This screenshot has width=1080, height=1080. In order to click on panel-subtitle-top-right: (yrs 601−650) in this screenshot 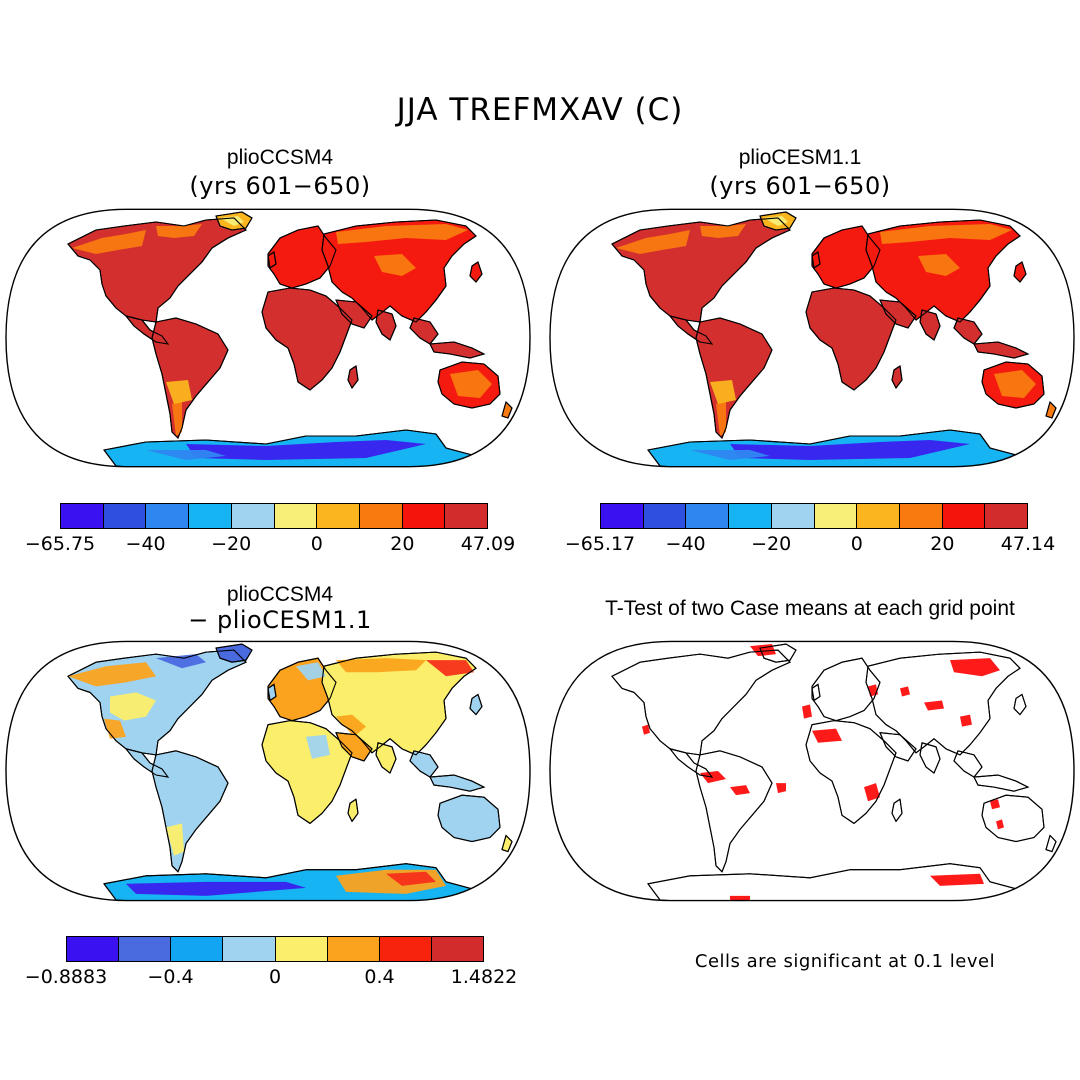, I will do `click(800, 186)`.